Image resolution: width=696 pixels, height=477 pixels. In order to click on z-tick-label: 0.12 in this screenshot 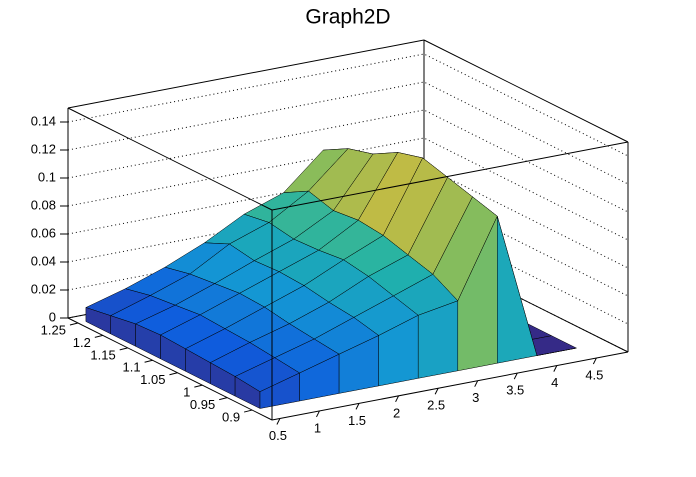, I will do `click(43, 148)`.